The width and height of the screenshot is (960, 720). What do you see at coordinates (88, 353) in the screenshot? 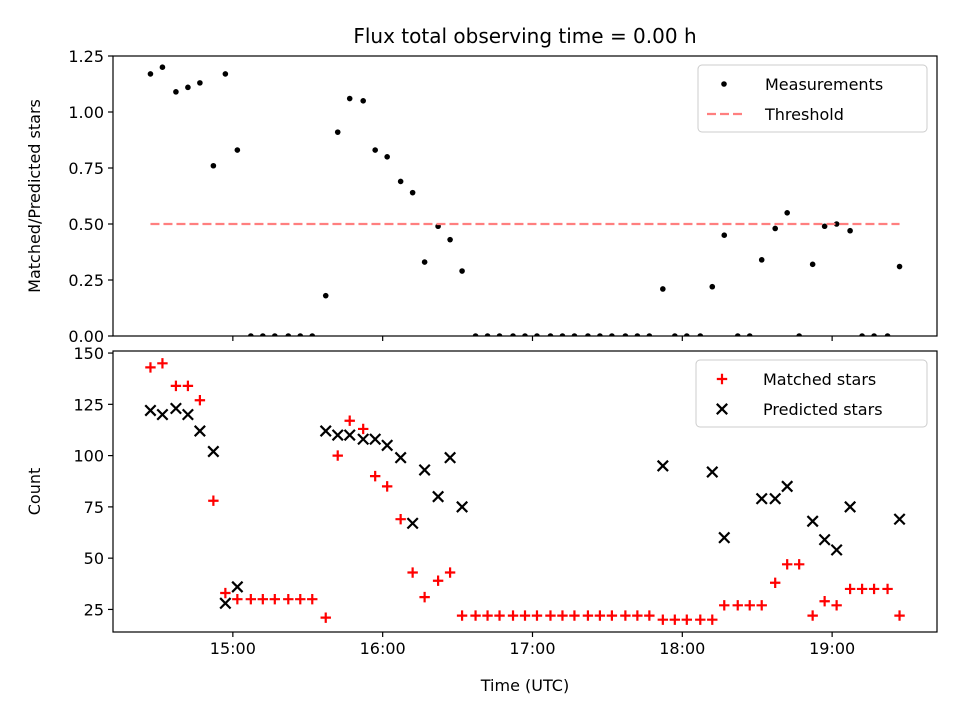
I see `bottom-y-tick-label-5: 150` at bounding box center [88, 353].